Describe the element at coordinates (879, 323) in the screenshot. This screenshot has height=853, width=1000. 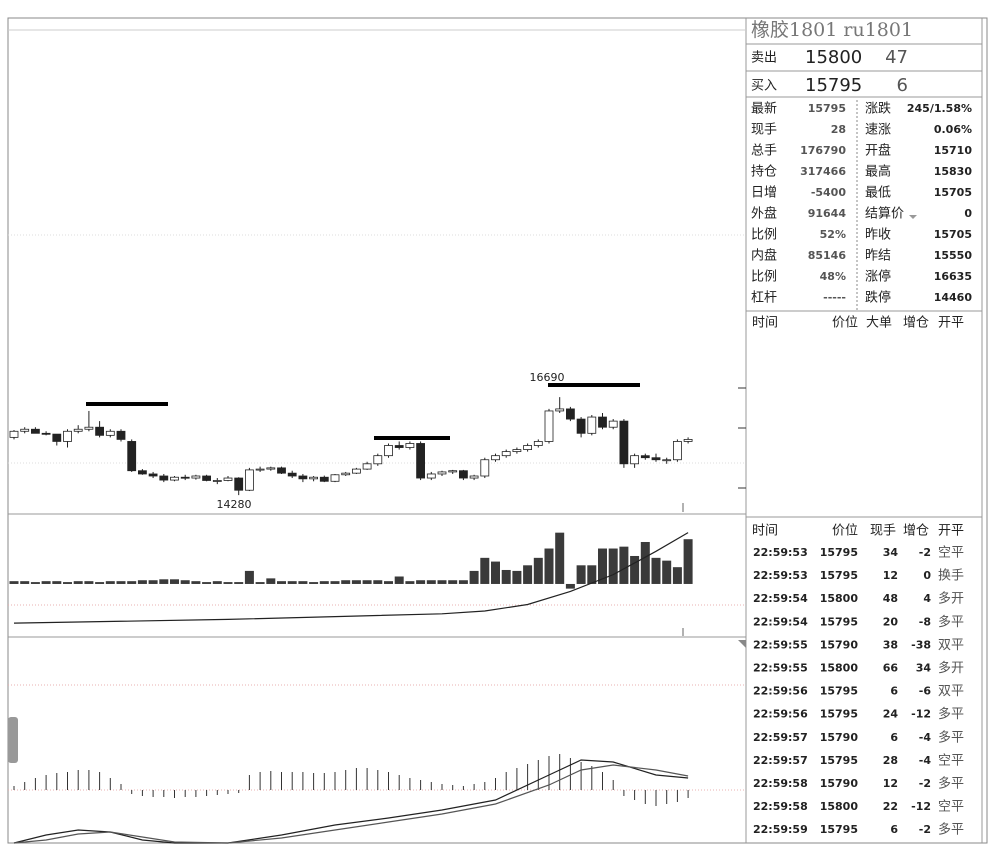
I see `column-header: 大单` at that location.